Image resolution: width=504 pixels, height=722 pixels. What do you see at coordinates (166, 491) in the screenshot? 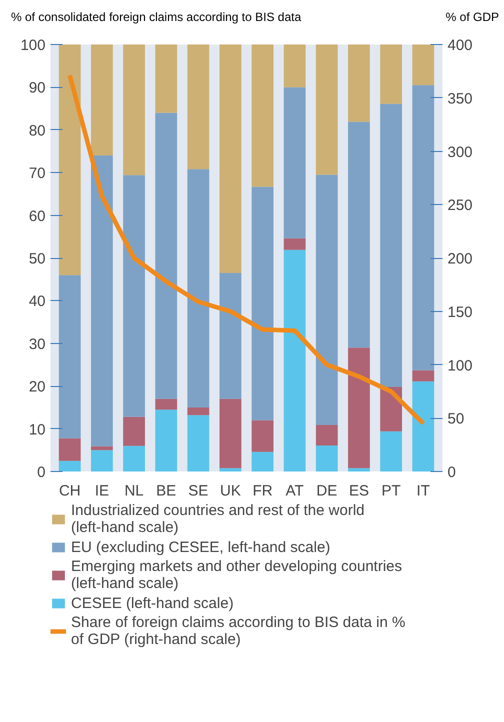
I see `x-tick-label: BE` at bounding box center [166, 491].